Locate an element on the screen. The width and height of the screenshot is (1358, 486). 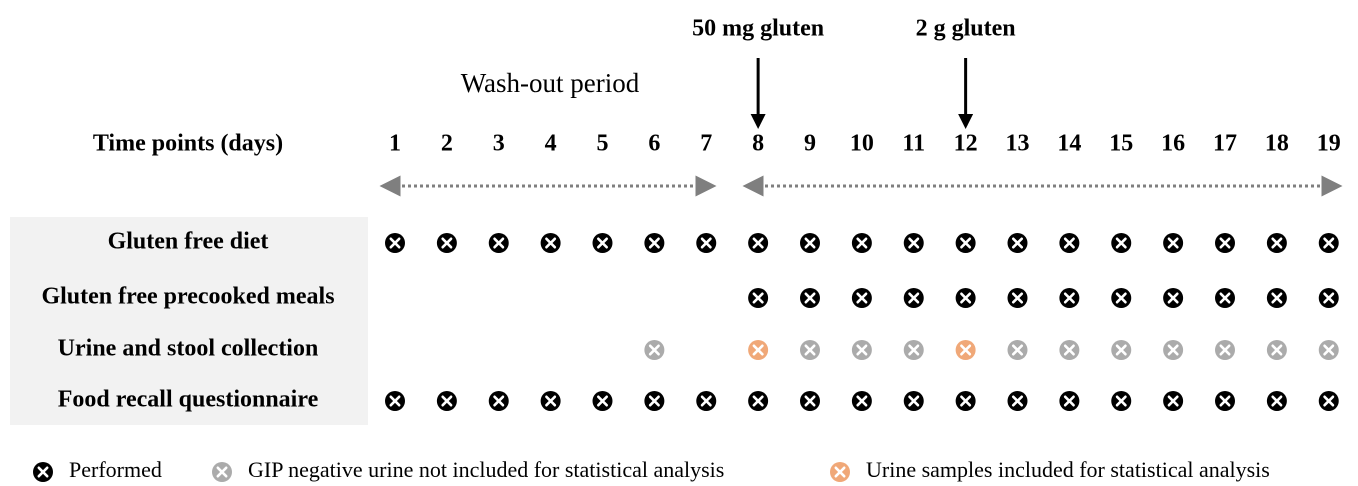
row-label: Gluten free precooked meals is located at coordinates (187, 297).